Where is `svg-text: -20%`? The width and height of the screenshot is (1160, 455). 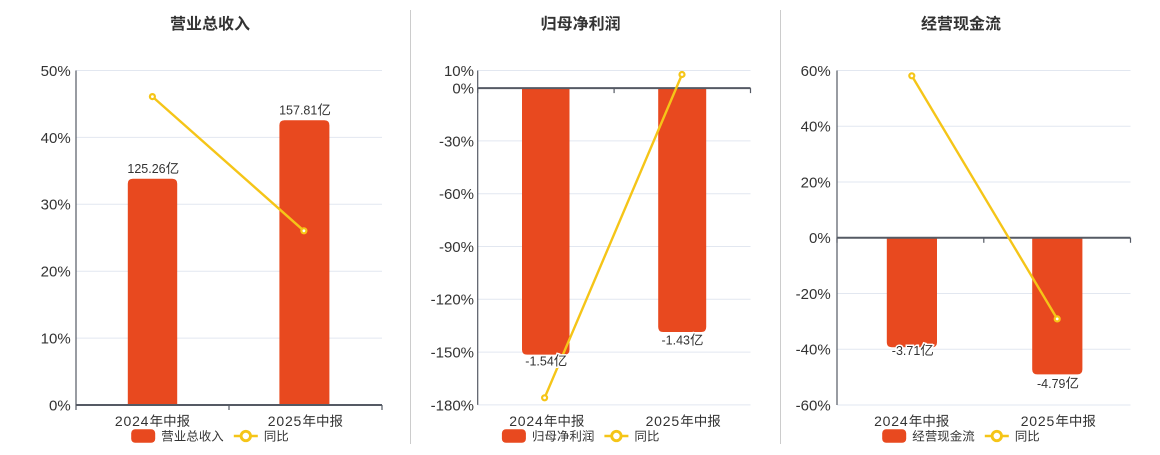 svg-text: -20% is located at coordinates (813, 294).